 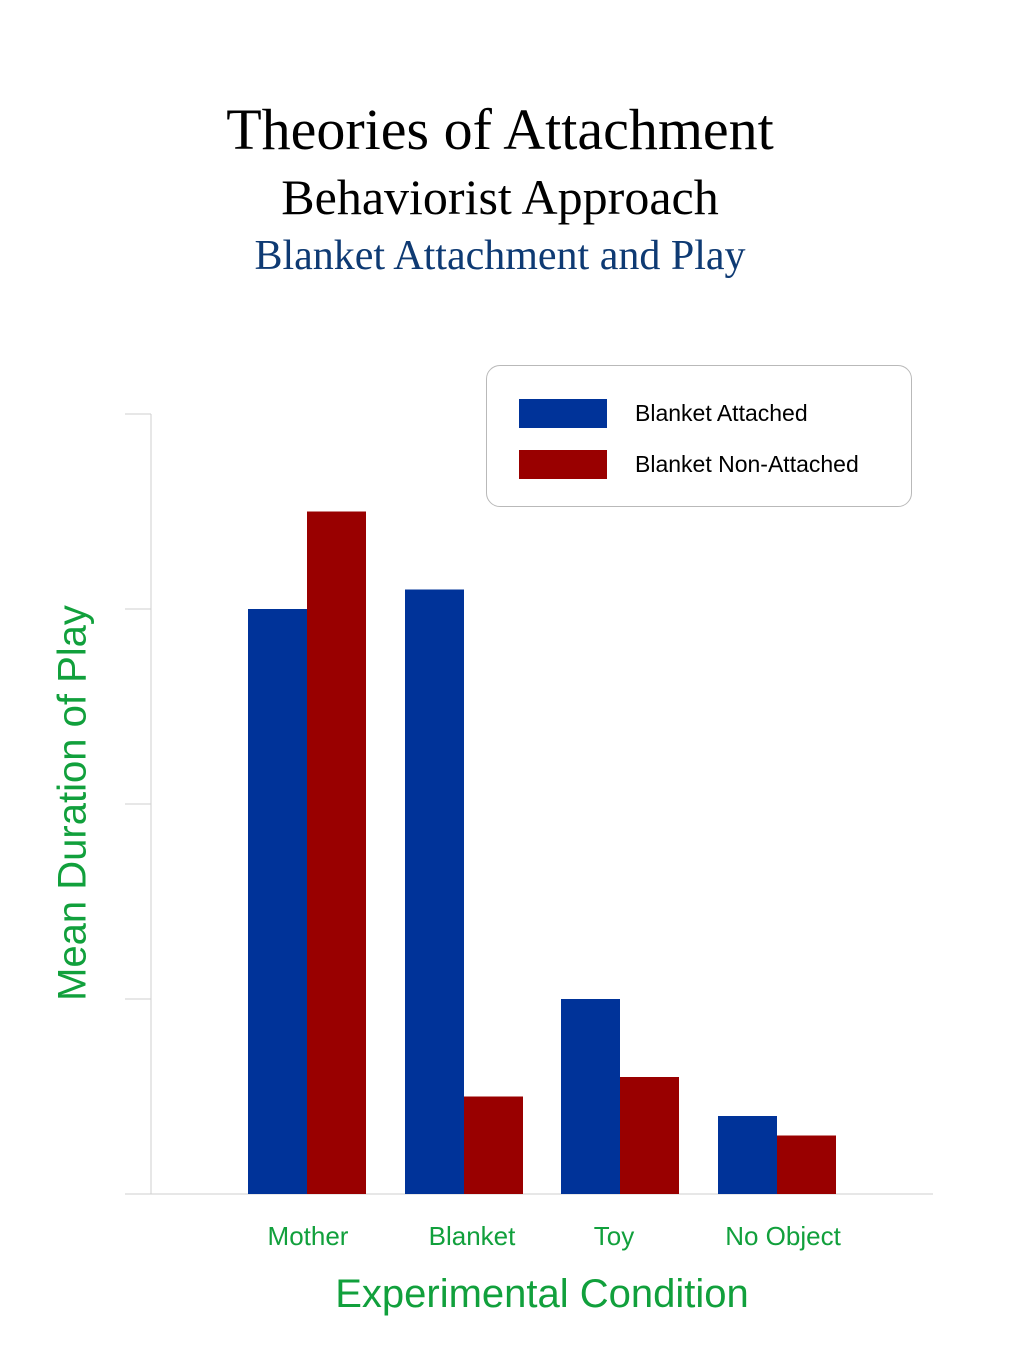 What do you see at coordinates (542, 1294) in the screenshot?
I see `x-axis-title: Experimental Condition` at bounding box center [542, 1294].